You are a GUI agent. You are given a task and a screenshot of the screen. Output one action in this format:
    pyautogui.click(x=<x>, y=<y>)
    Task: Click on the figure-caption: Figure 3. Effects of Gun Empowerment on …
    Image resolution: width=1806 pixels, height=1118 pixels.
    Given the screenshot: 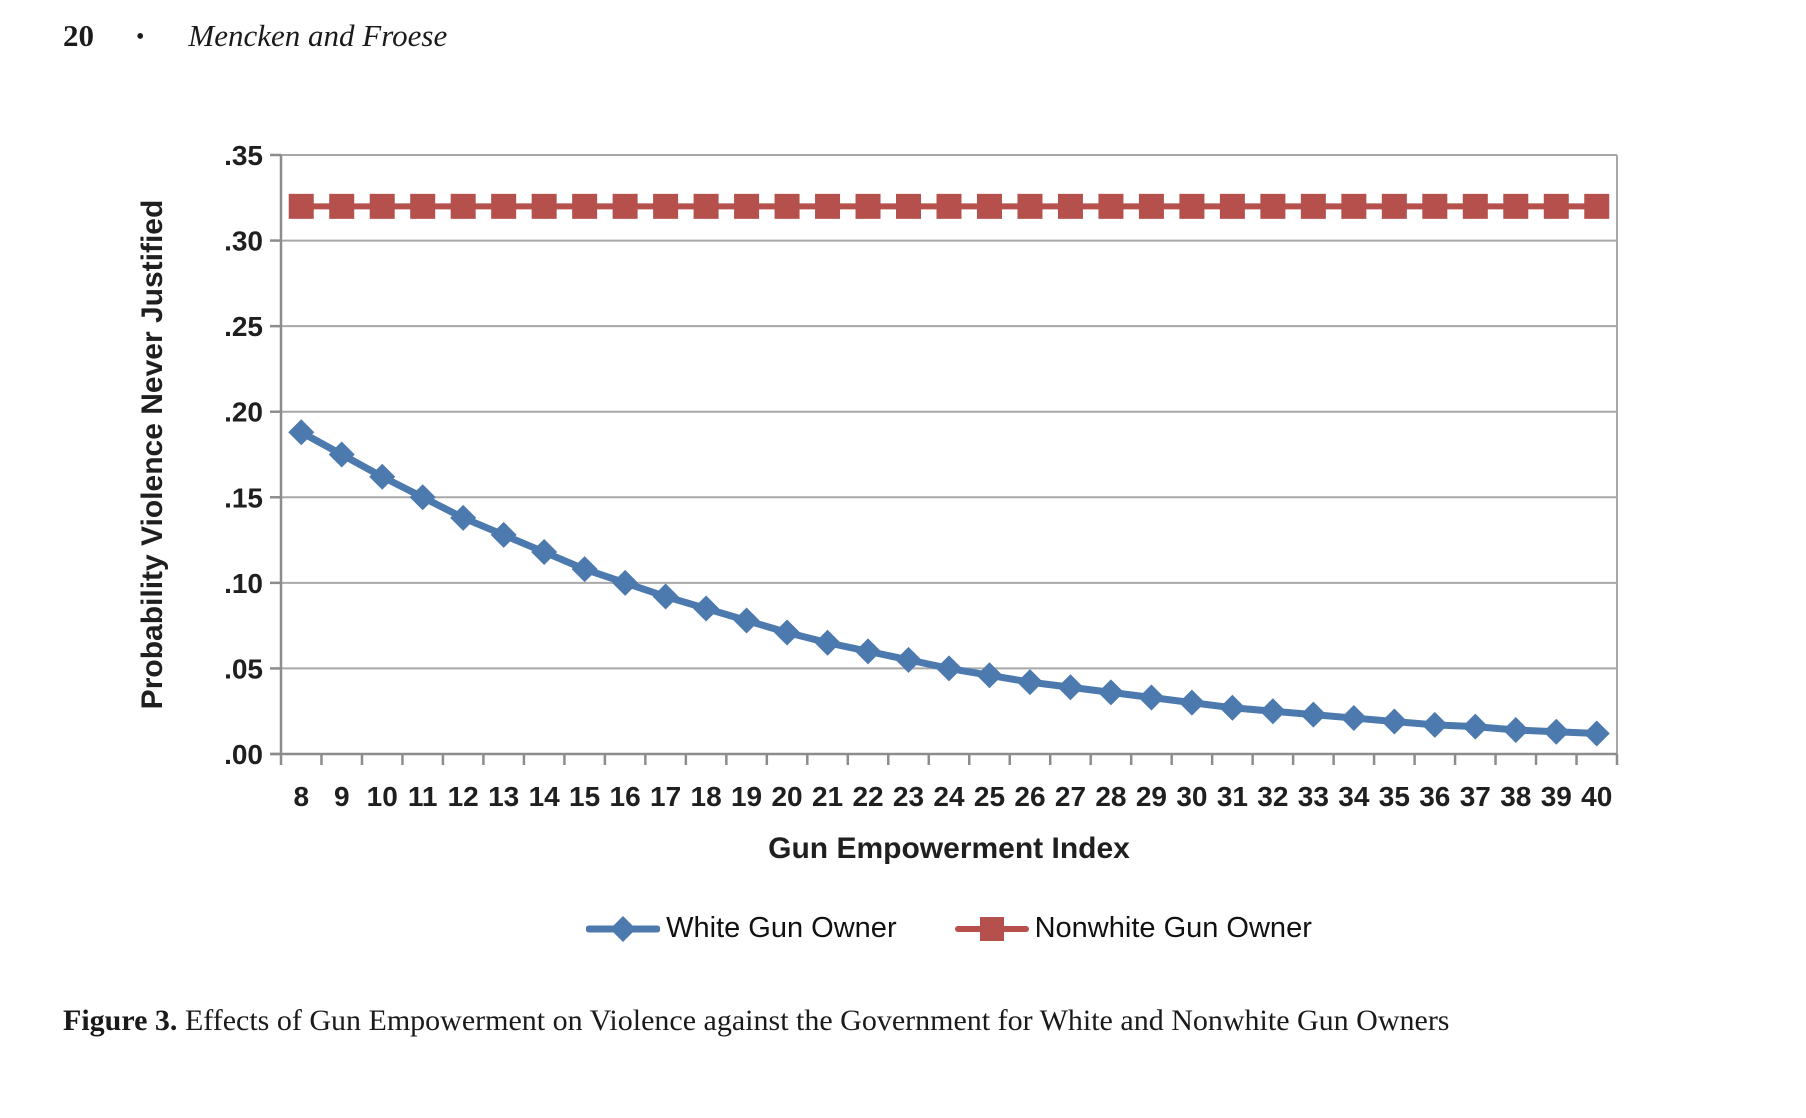 What is the action you would take?
    pyautogui.click(x=763, y=1021)
    